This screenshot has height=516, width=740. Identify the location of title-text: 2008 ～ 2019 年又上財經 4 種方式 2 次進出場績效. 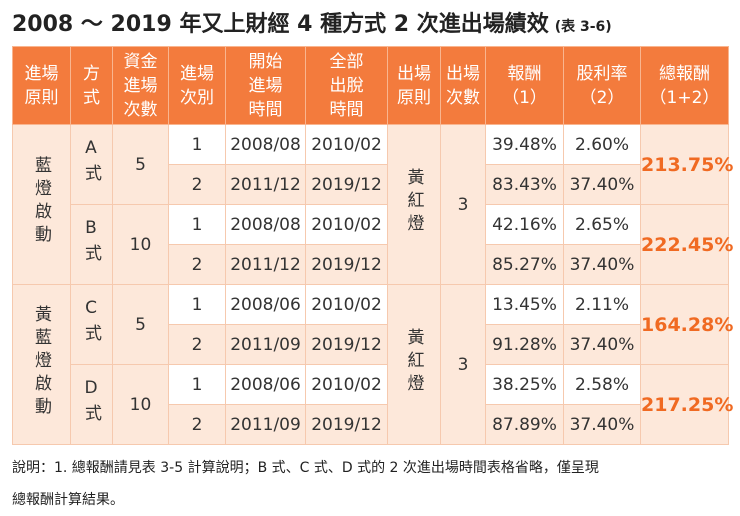
(280, 24).